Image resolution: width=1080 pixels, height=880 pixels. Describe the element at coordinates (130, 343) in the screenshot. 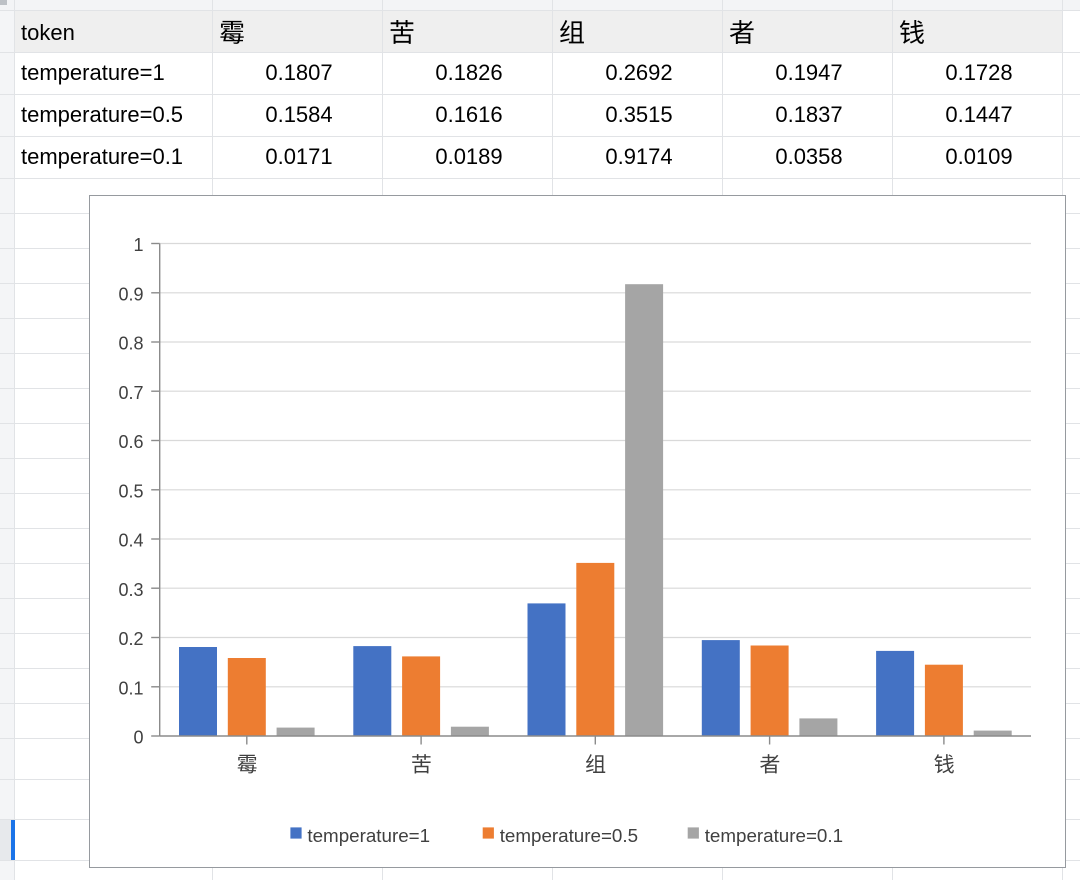

I see `svg-text: 0.8` at that location.